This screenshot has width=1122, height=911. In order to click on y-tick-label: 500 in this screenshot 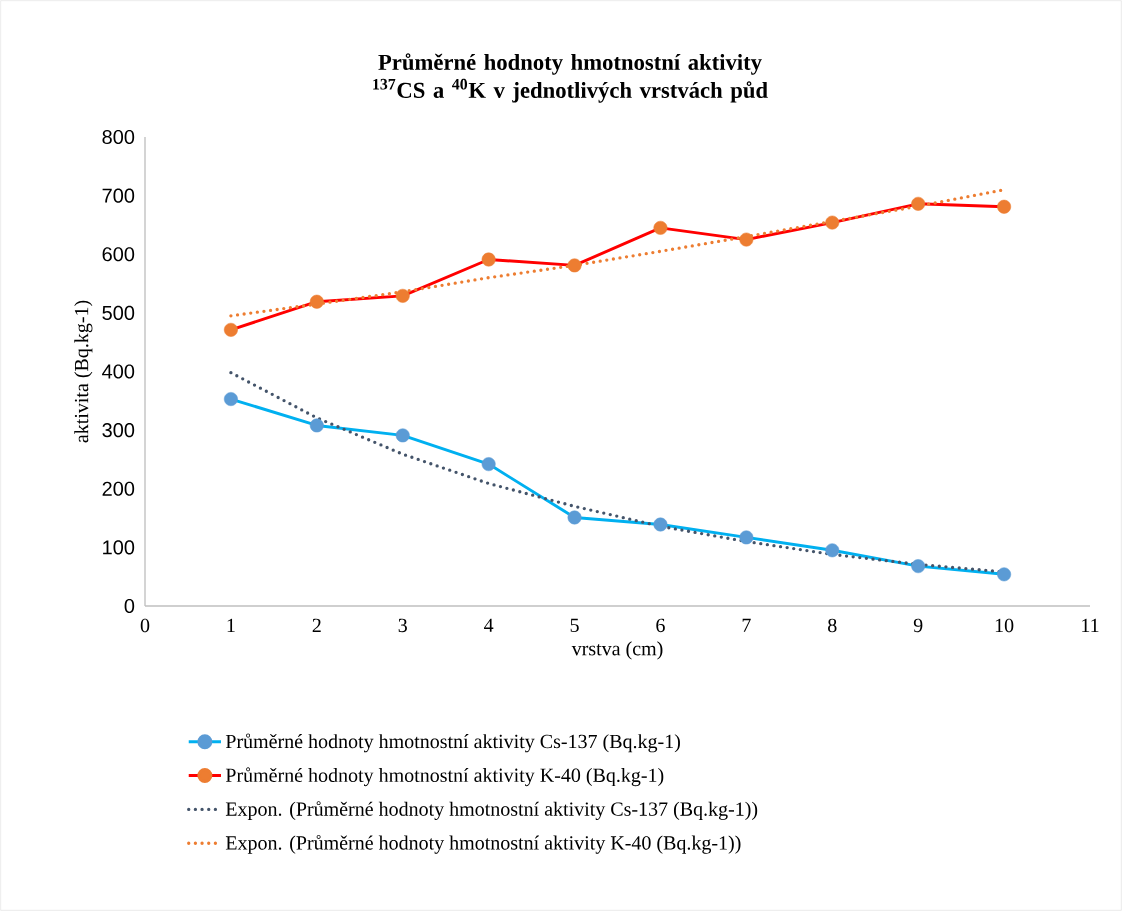, I will do `click(118, 312)`.